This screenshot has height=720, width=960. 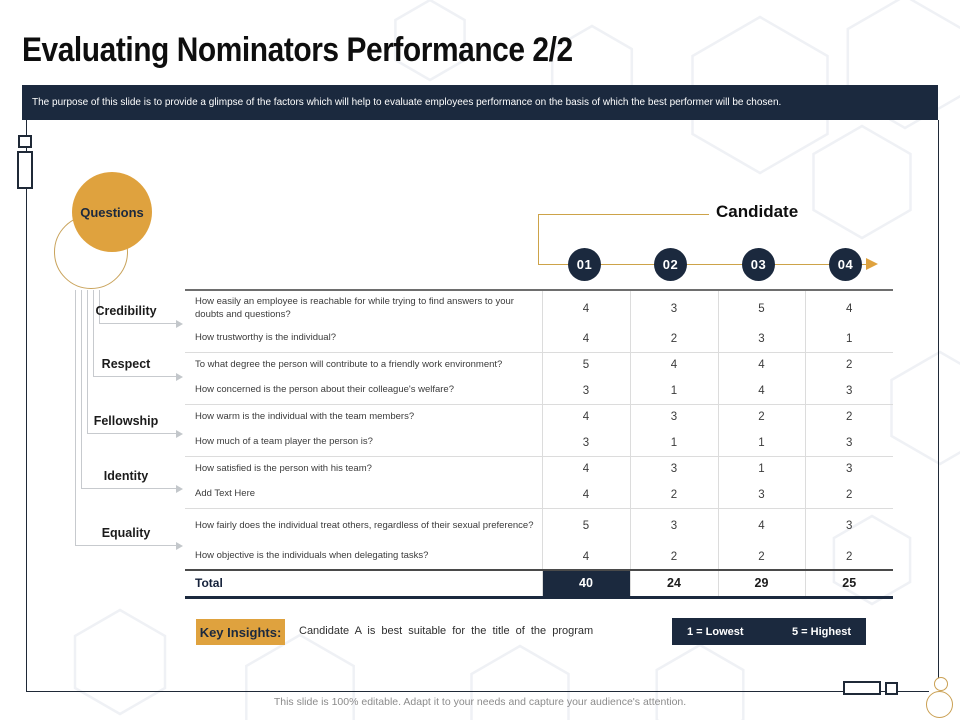 What do you see at coordinates (284, 442) in the screenshot?
I see `question-cell: How much of a team player the person is?` at bounding box center [284, 442].